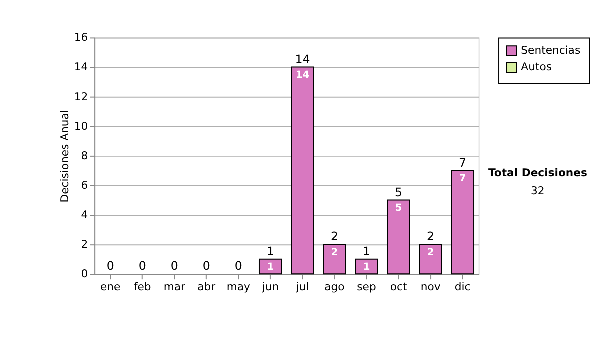  What do you see at coordinates (65, 156) in the screenshot?
I see `y-axis-title: Decisiones Anual` at bounding box center [65, 156].